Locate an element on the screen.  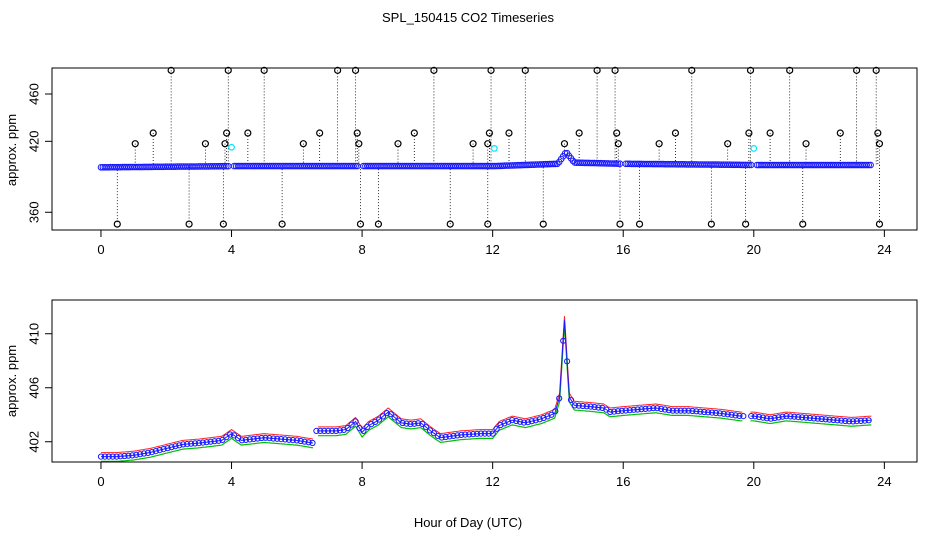
top-x-tick-label: 8 is located at coordinates (361, 249).